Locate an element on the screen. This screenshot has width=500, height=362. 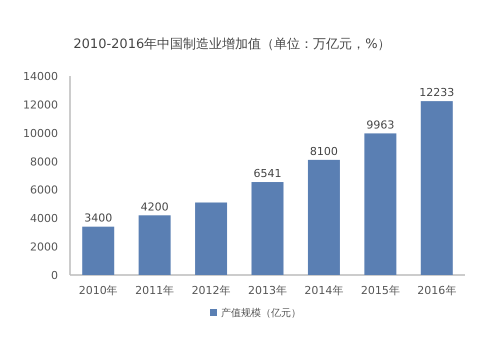
x-tick-label: 2012年 is located at coordinates (211, 290).